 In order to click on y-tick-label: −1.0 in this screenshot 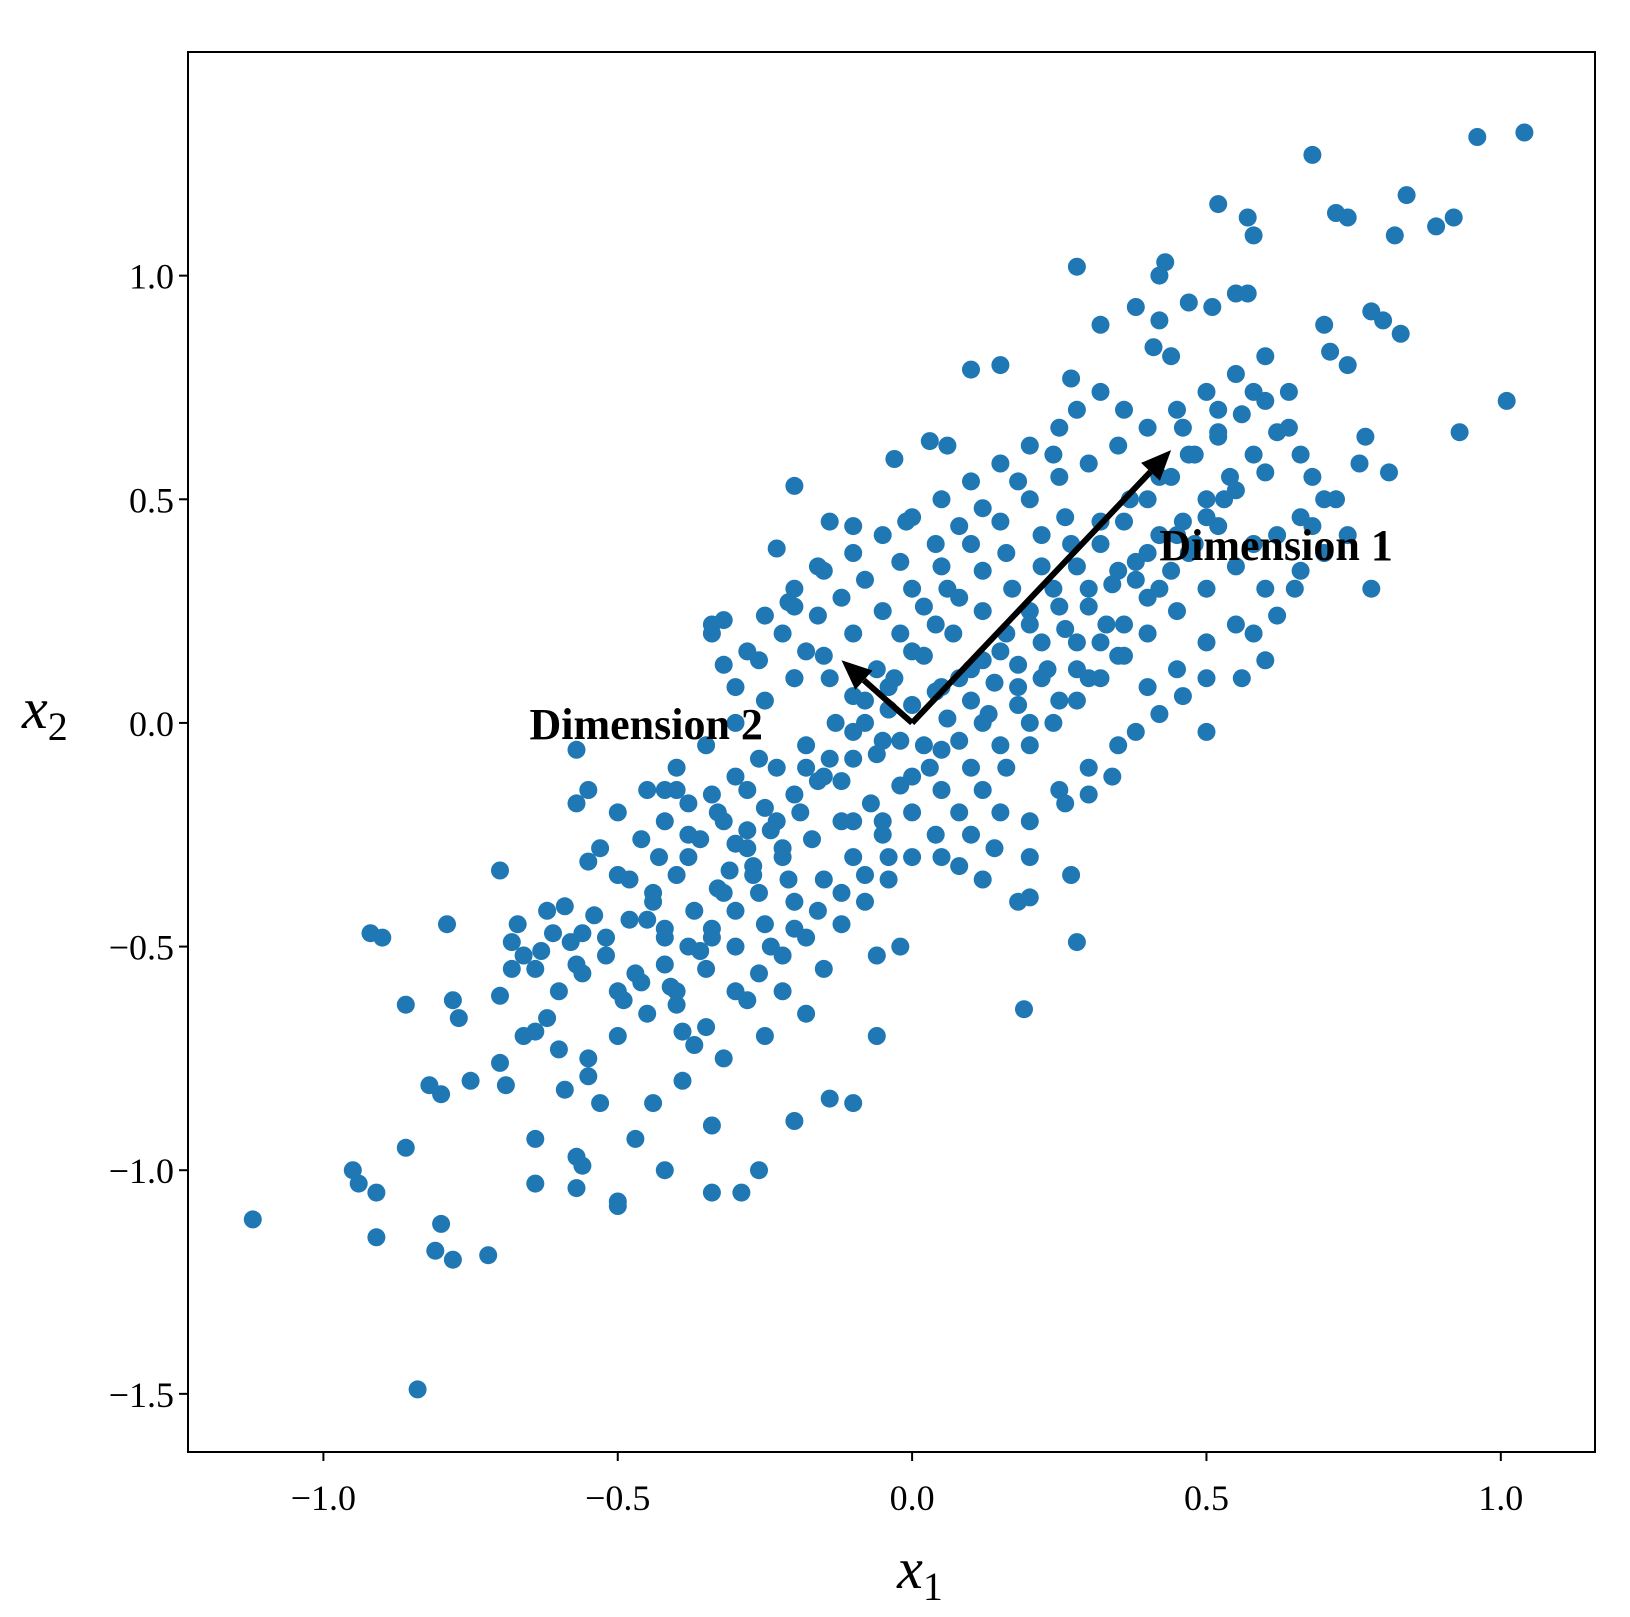, I will do `click(141, 1171)`.